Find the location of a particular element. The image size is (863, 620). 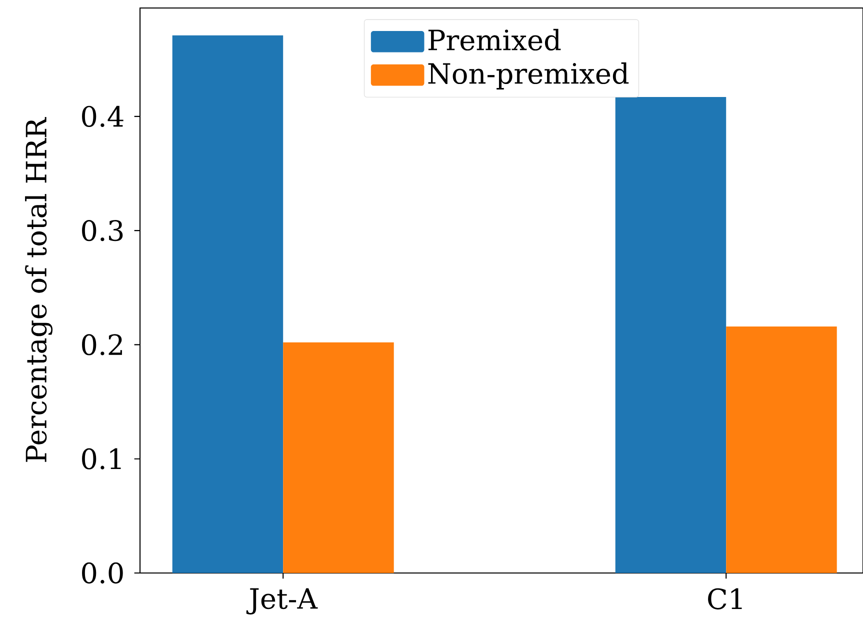

y-tick-label: 0.3 is located at coordinates (102, 231).